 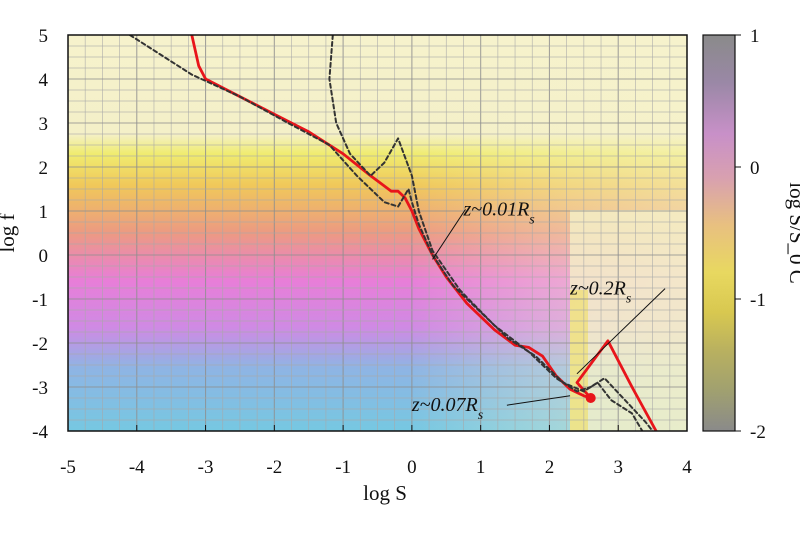 I want to click on y-tick-label: -3, so click(x=40, y=388).